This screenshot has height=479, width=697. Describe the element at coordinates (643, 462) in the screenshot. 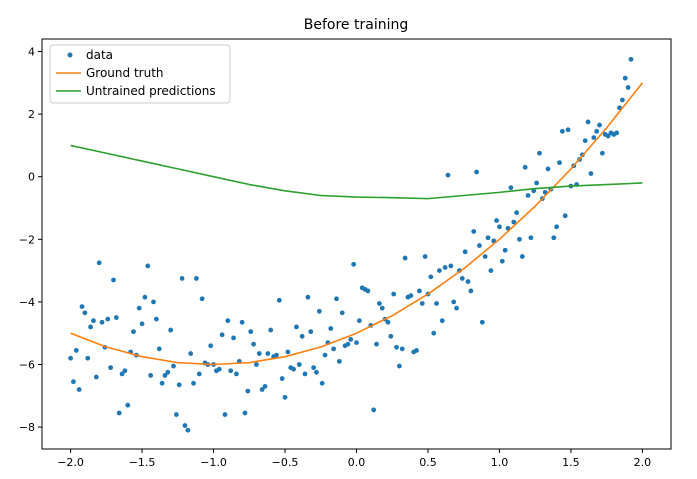

I see `x-tick-label: 2.0` at that location.